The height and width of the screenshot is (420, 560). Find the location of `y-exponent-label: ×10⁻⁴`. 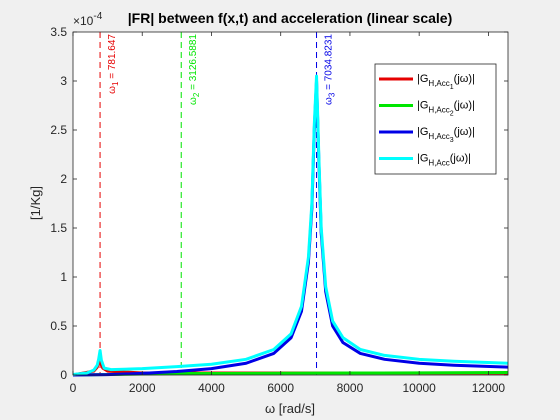

y-exponent-label: ×10⁻⁴ is located at coordinates (88, 19).